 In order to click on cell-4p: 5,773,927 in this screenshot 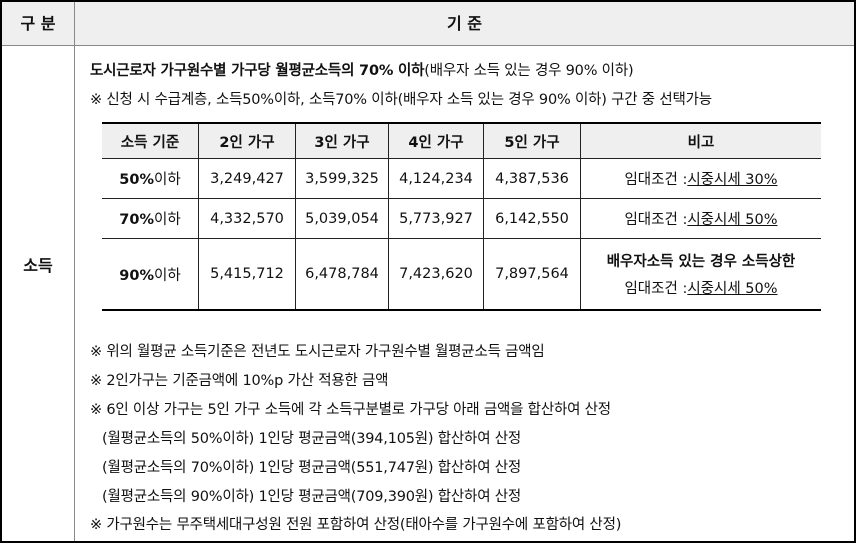, I will do `click(436, 218)`.